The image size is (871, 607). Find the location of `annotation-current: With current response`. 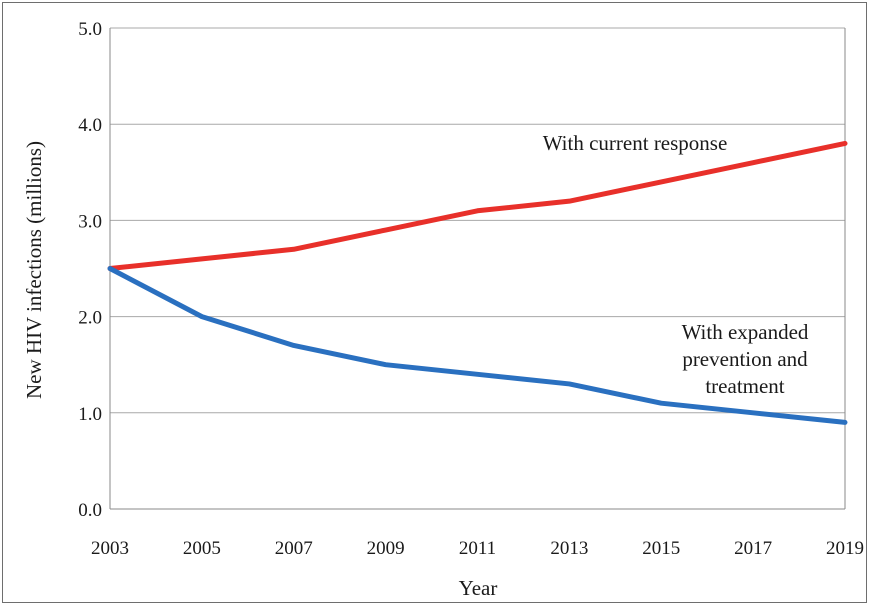

annotation-current: With current response is located at coordinates (635, 143).